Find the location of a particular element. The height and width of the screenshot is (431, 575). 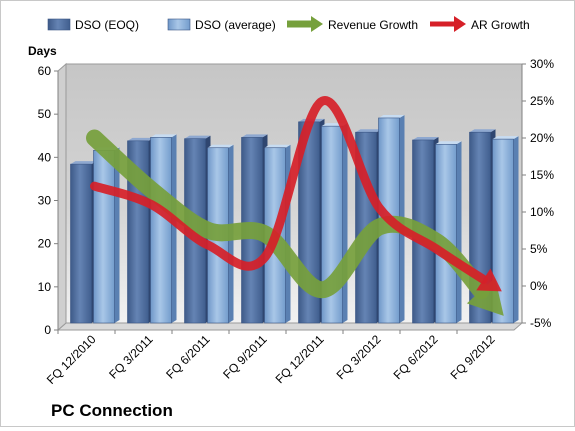

x-tick-label: FQ 12/2010 is located at coordinates (71, 359).